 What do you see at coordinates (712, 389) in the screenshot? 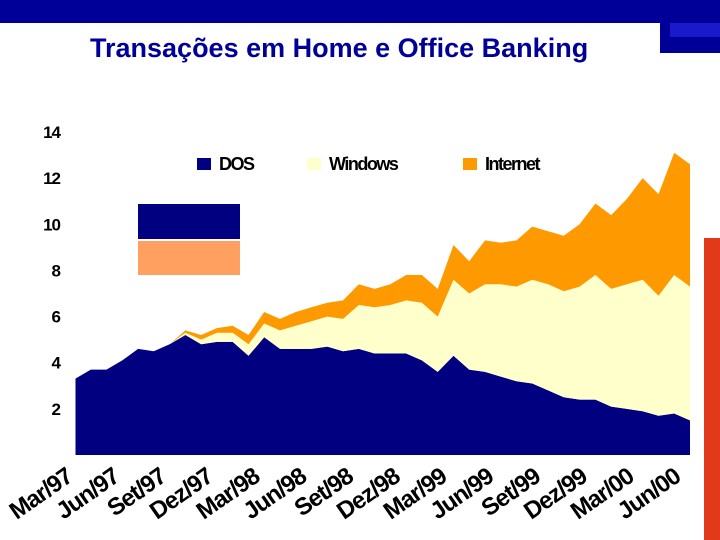
I see `right-edge-strip` at bounding box center [712, 389].